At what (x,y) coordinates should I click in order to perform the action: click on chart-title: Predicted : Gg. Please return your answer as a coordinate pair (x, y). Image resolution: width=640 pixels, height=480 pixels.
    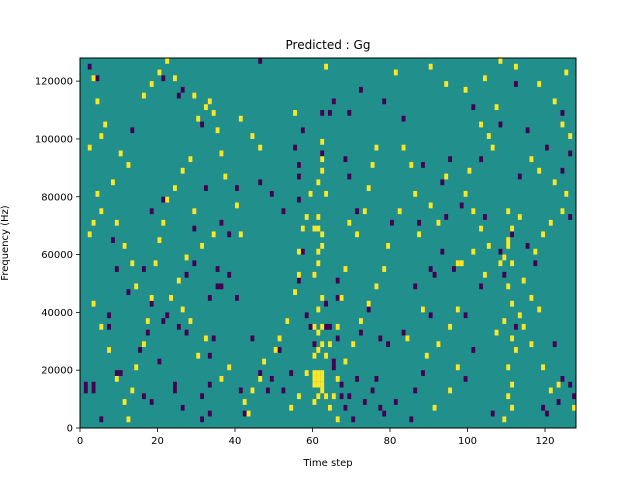
    Looking at the image, I should click on (328, 45).